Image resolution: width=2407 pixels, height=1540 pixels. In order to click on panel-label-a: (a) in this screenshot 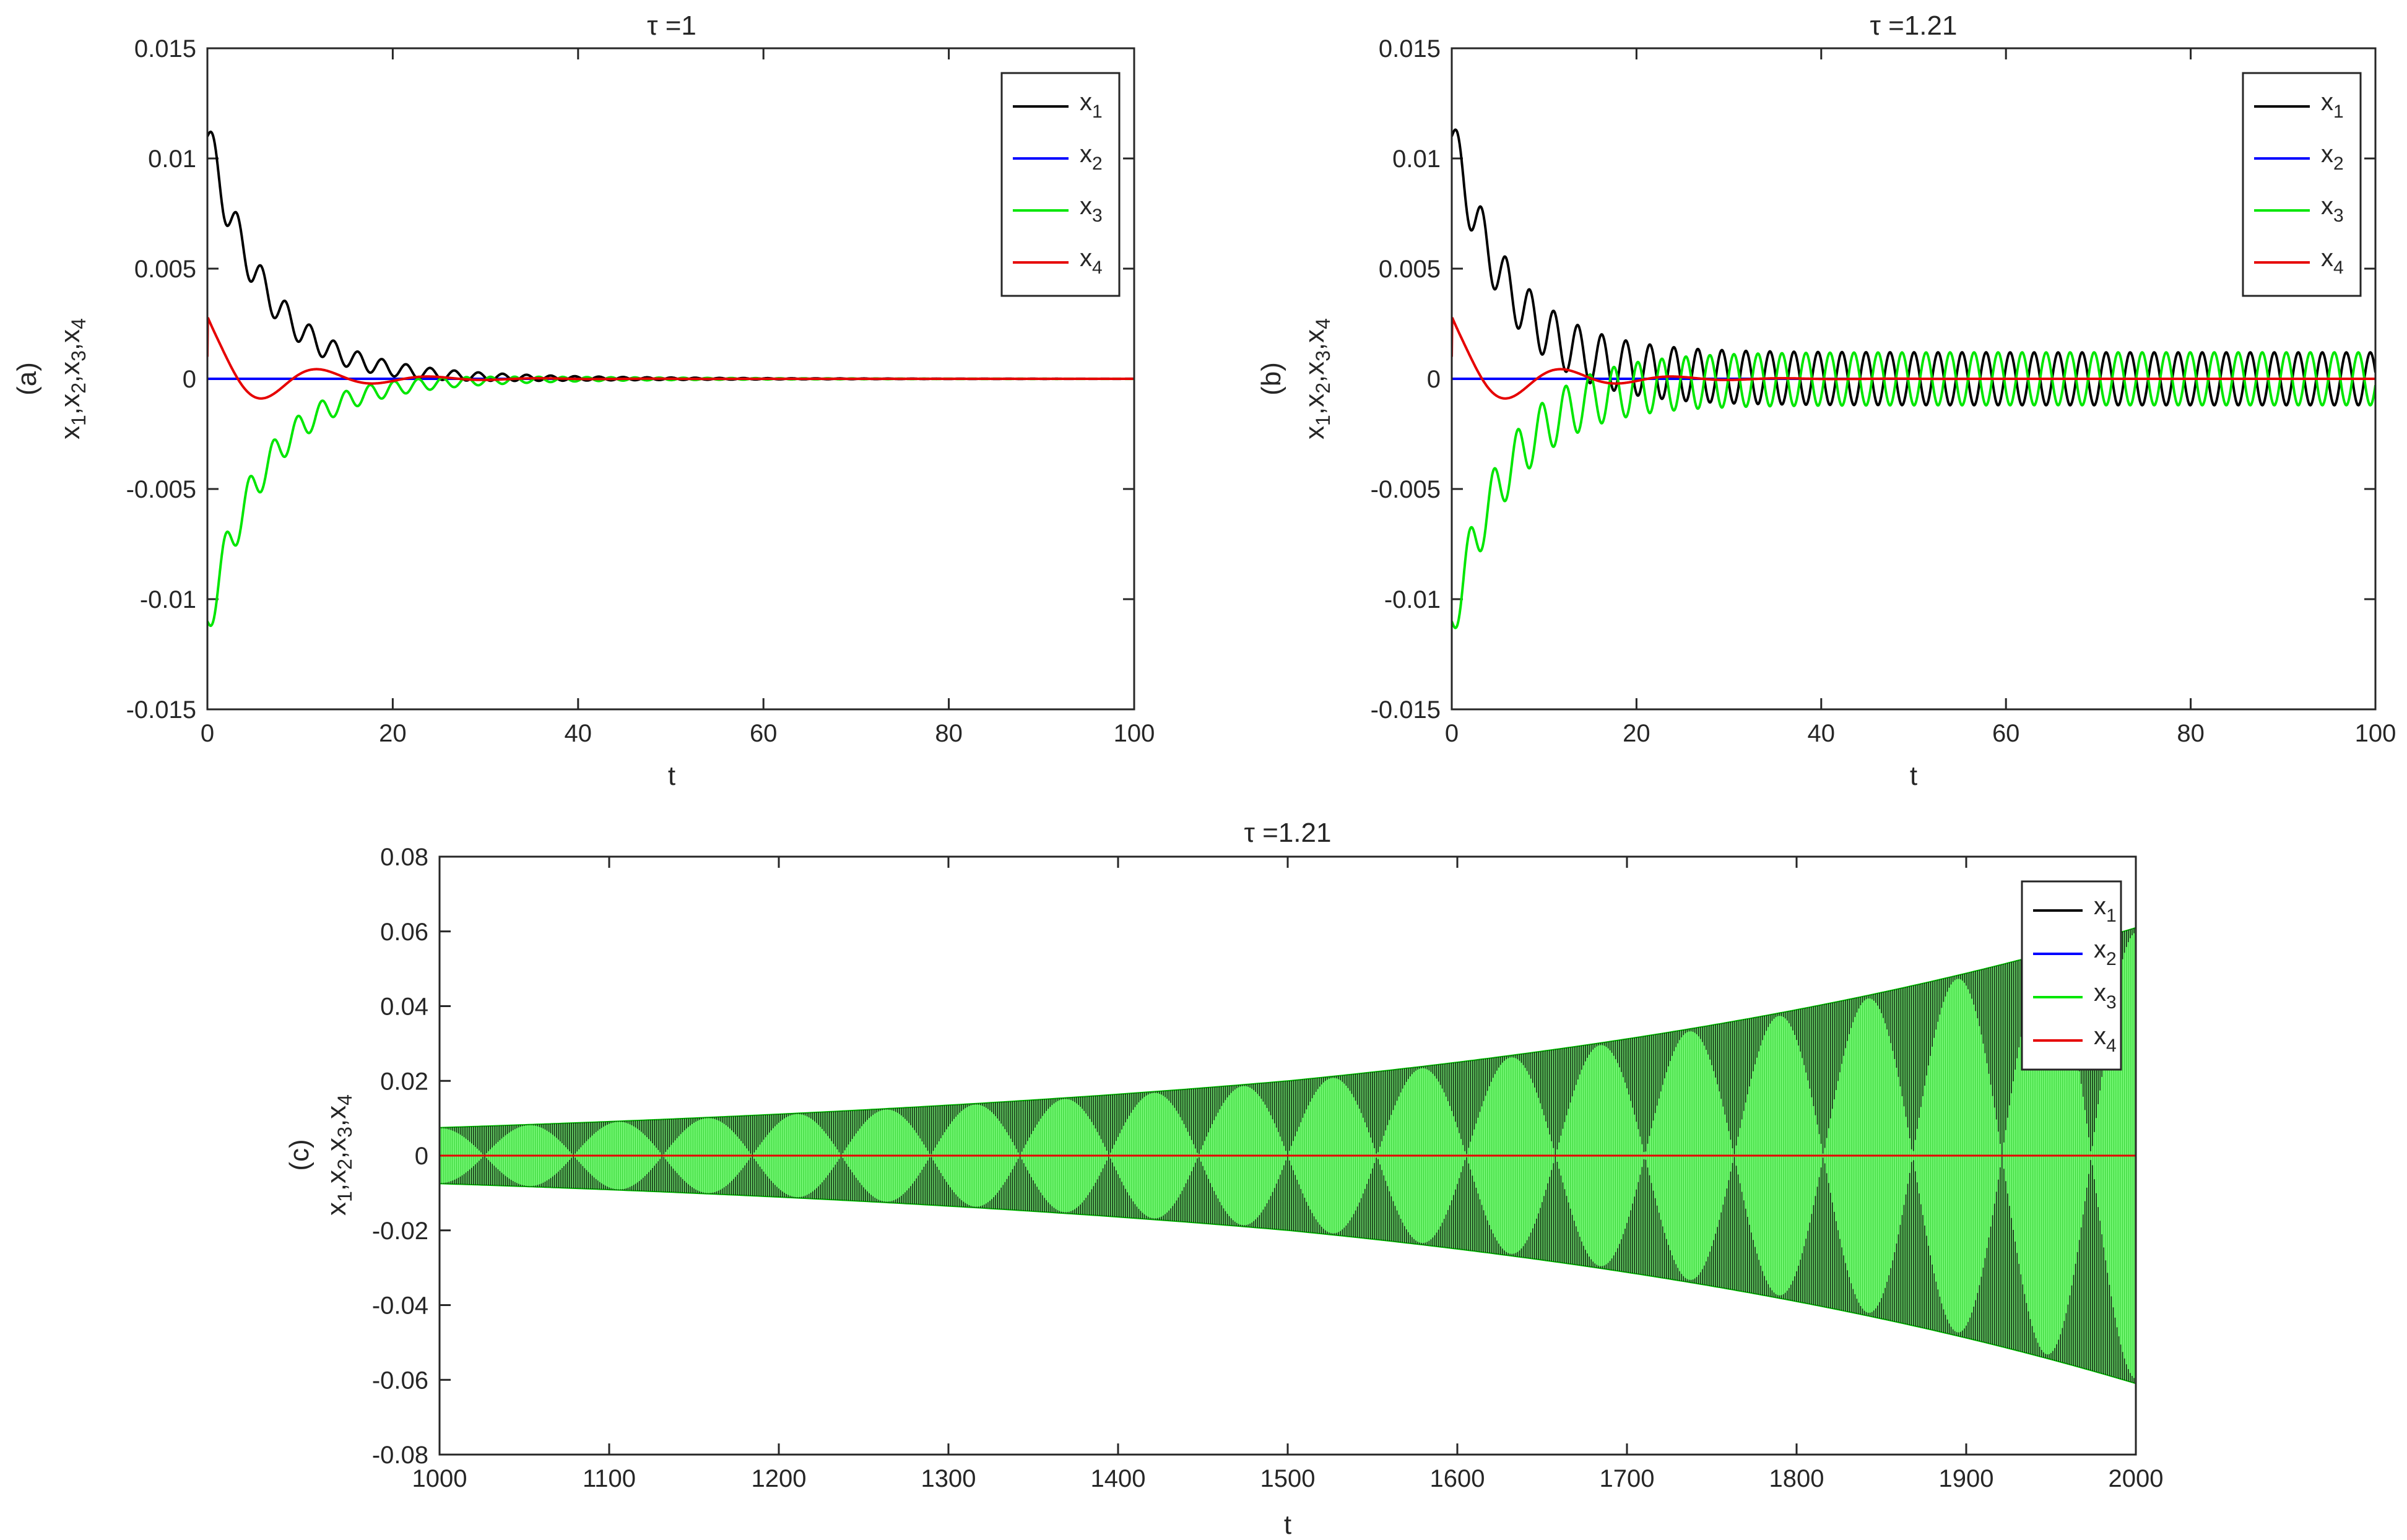, I will do `click(27, 379)`.